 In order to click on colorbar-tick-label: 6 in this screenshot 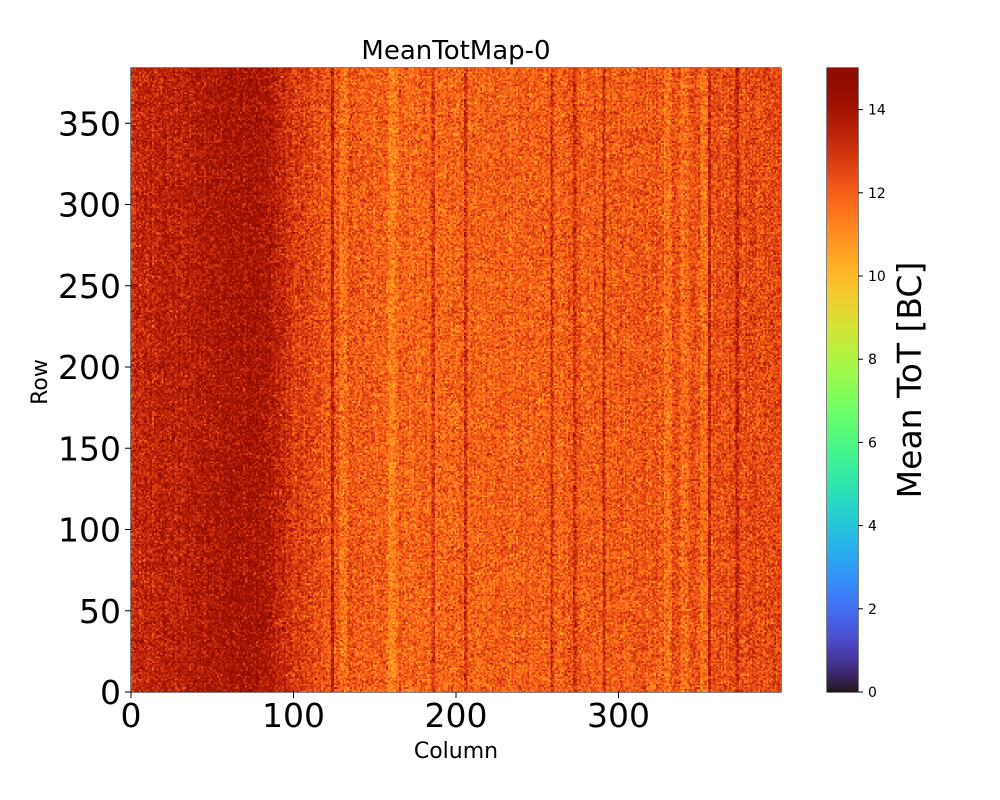, I will do `click(872, 443)`.